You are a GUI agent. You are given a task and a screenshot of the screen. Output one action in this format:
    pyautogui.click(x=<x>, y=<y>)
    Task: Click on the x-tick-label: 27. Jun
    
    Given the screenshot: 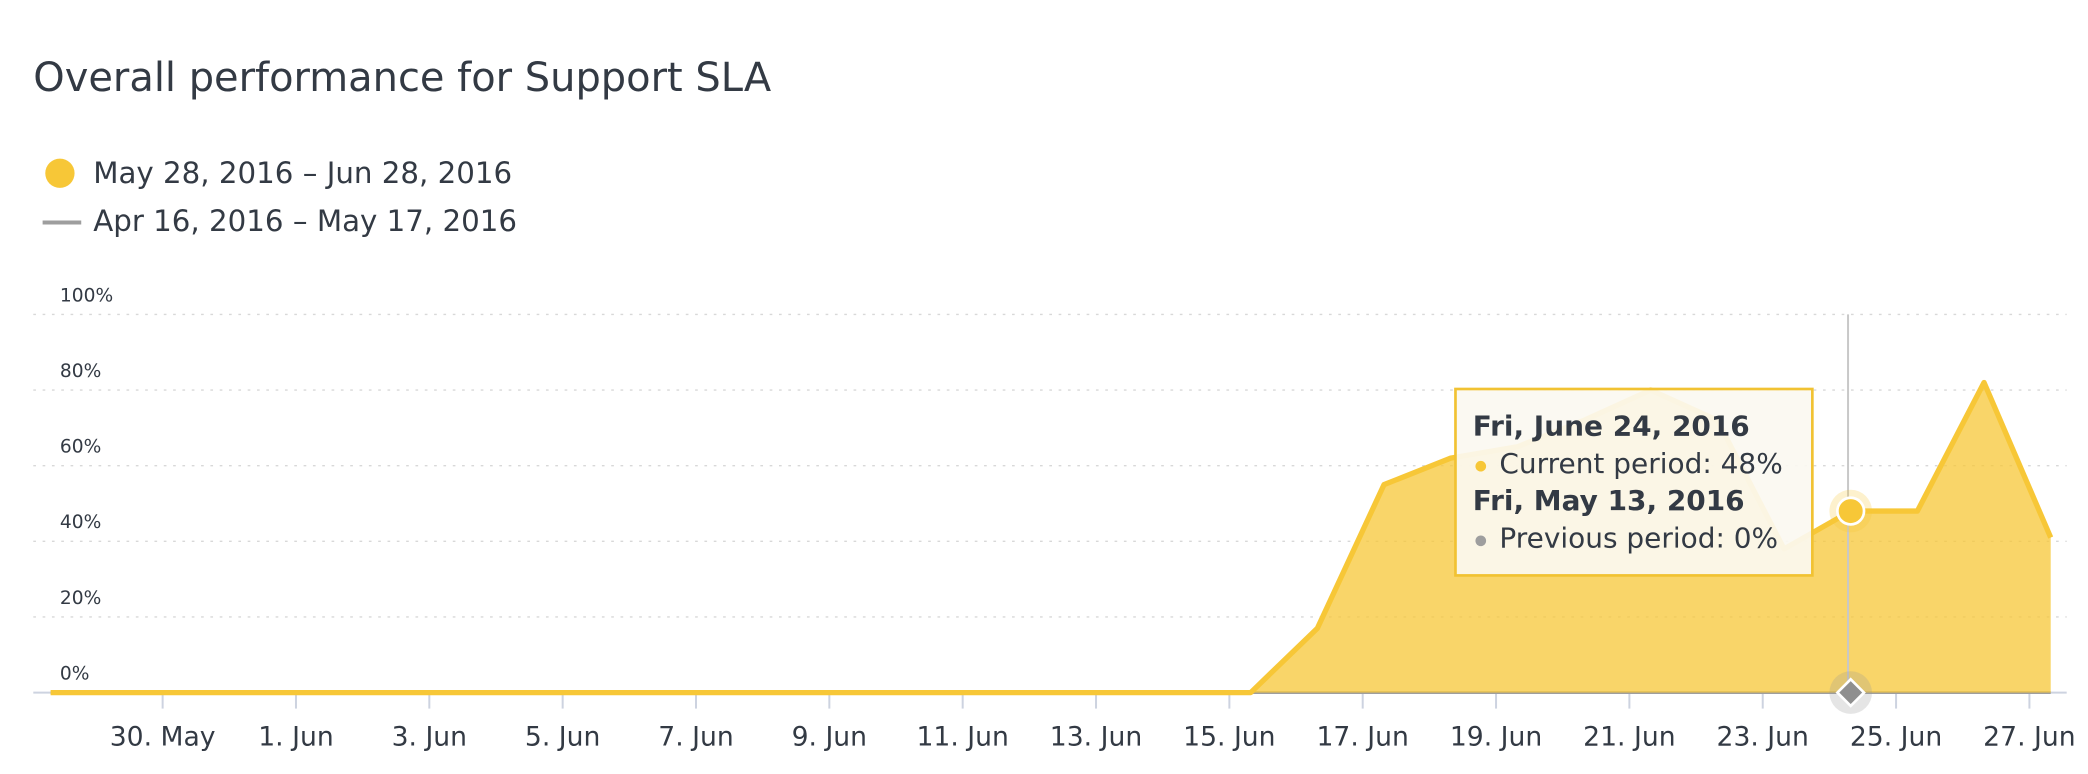 What is the action you would take?
    pyautogui.click(x=2029, y=736)
    